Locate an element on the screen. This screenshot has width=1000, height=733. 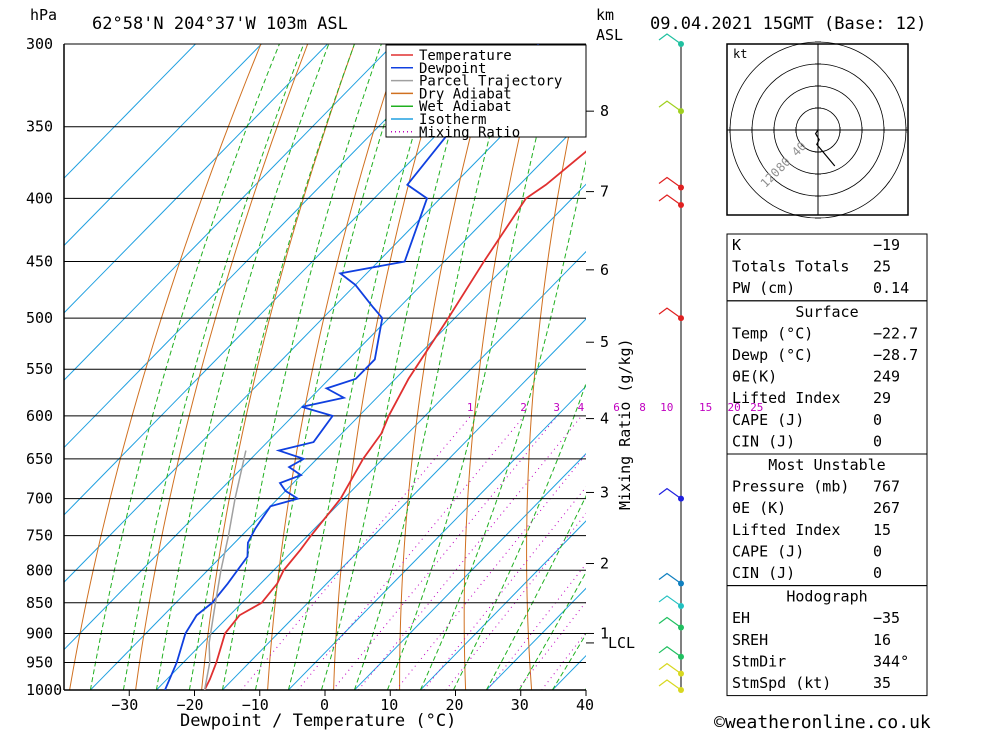
hodograph-index-value: 35 is located at coordinates (882, 683).